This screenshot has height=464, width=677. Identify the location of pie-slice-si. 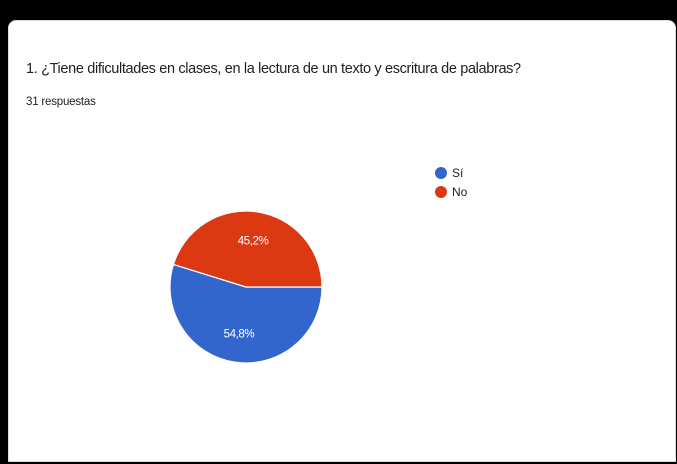
(246, 313).